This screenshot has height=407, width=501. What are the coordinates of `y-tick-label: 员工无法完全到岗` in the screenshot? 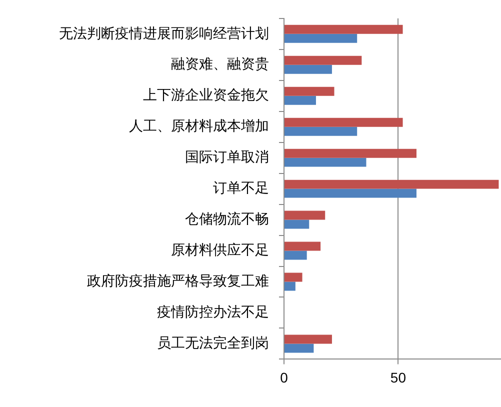 It's located at (213, 342).